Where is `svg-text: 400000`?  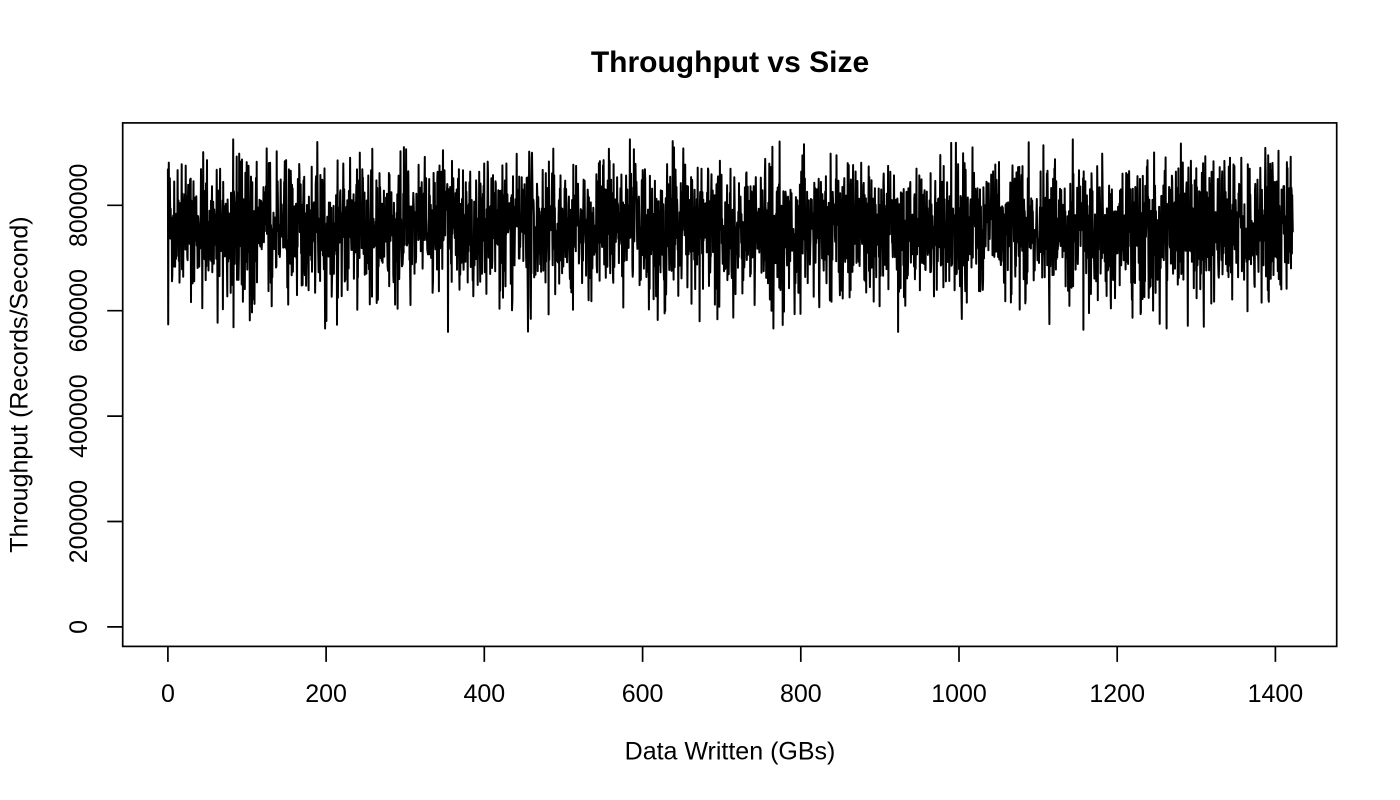 svg-text: 400000 is located at coordinates (79, 415).